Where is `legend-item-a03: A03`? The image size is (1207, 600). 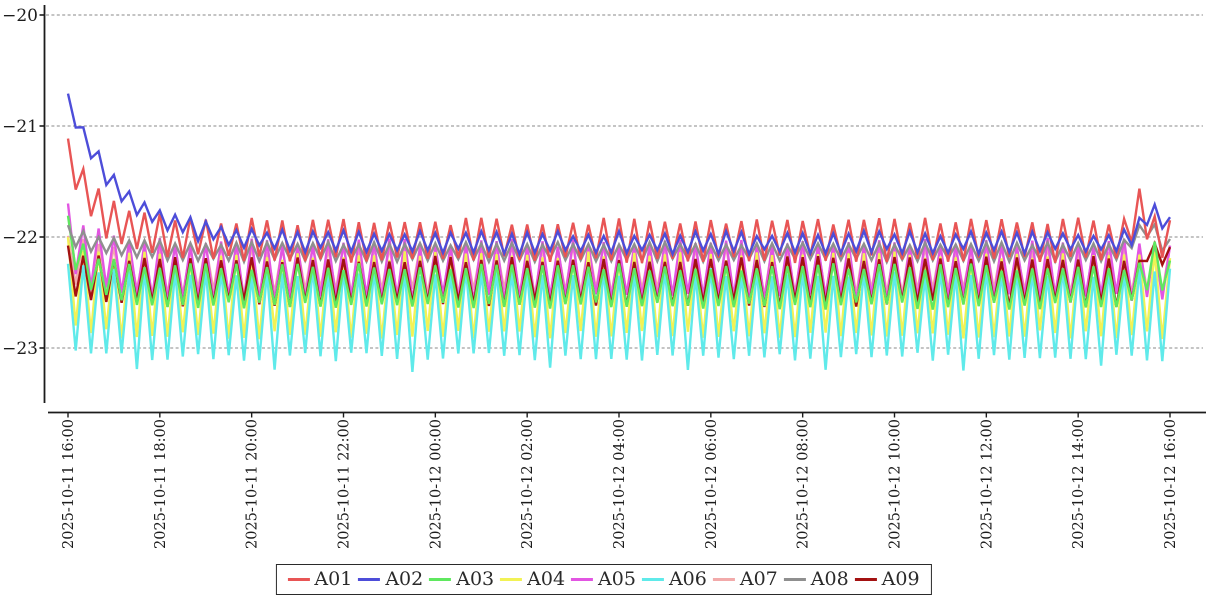 legend-item-a03: A03 is located at coordinates (461, 579).